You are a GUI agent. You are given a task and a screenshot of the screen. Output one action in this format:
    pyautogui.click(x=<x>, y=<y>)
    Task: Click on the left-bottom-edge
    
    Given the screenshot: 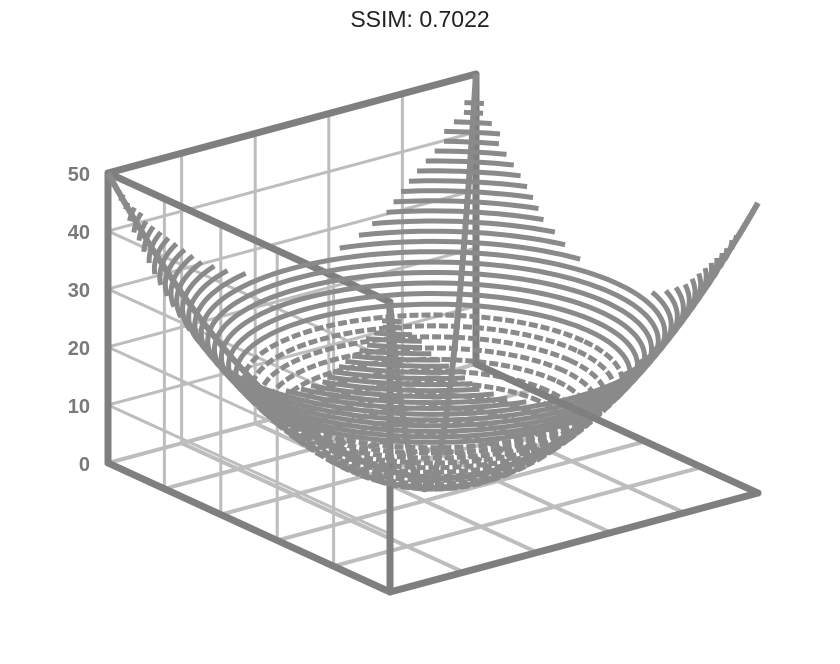 What is the action you would take?
    pyautogui.click(x=249, y=527)
    